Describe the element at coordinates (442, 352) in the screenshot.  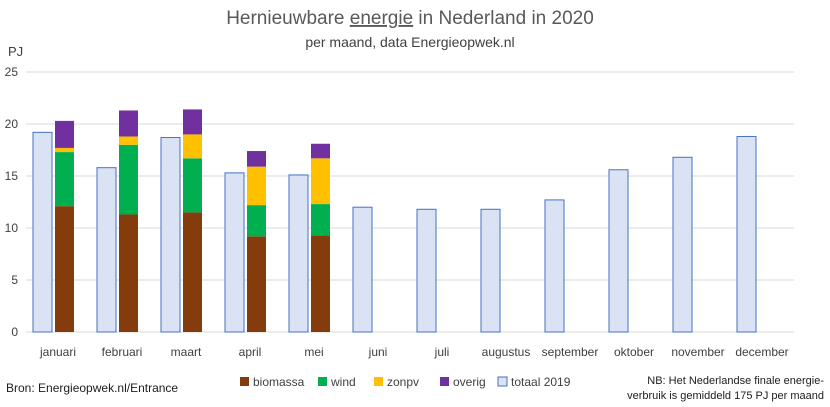
I see `x-tick-label: juli` at that location.